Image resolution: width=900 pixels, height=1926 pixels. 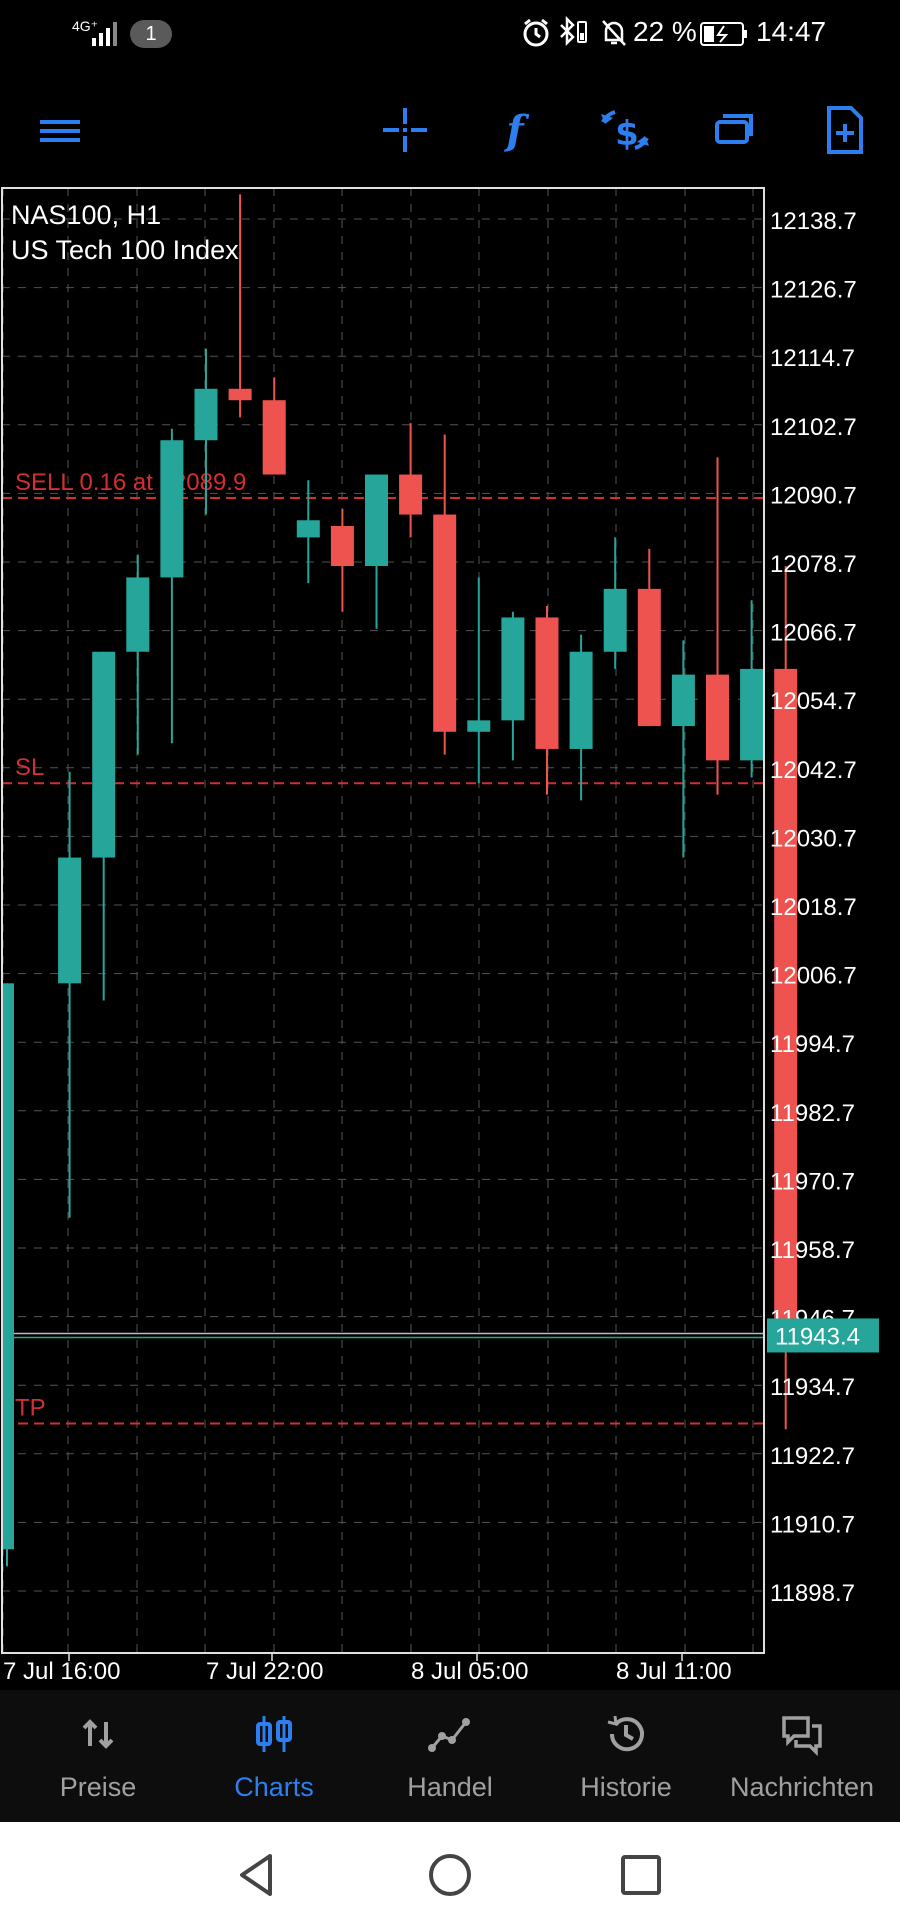 What do you see at coordinates (791, 31) in the screenshot?
I see `clock: 14:47` at bounding box center [791, 31].